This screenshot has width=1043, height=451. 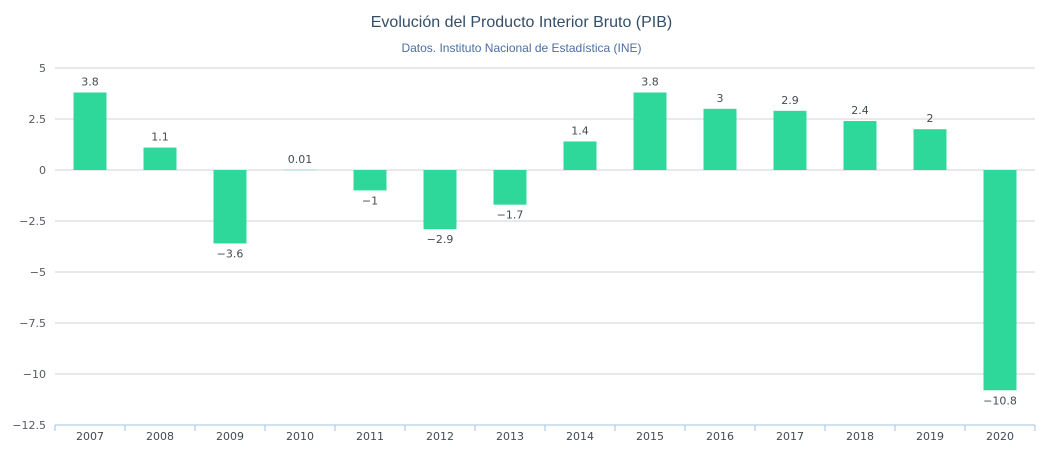 I want to click on data-label: 2.4, so click(x=860, y=110).